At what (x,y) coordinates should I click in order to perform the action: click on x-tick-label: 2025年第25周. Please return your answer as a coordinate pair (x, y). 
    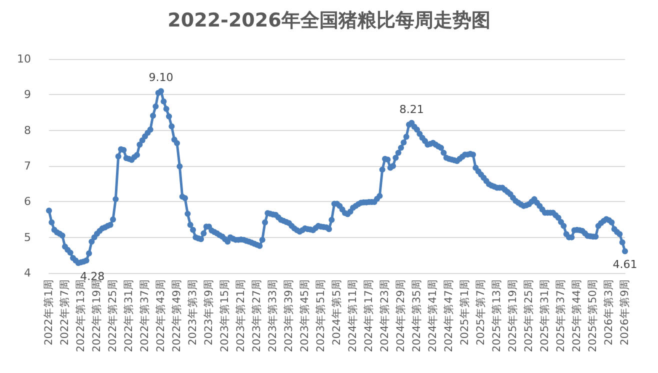
    Looking at the image, I should click on (529, 315).